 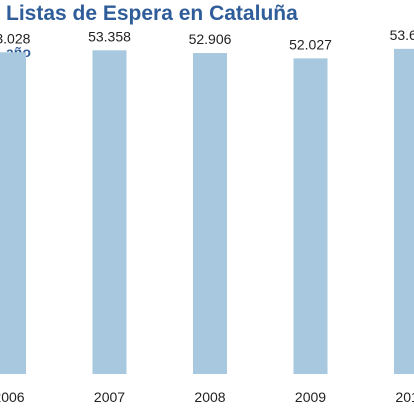 I want to click on x-tick-label-2009: 2009, so click(x=310, y=397).